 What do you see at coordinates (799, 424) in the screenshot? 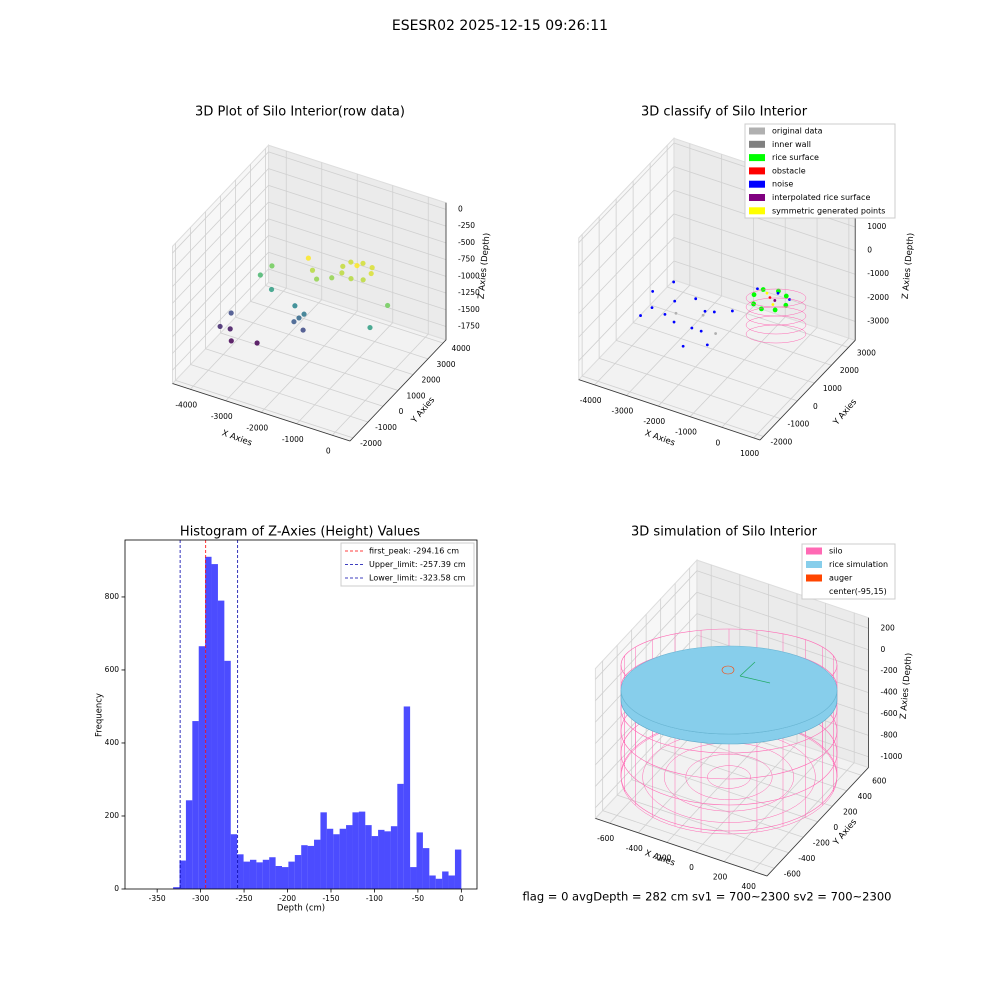
I see `y-tick-label: -1000` at bounding box center [799, 424].